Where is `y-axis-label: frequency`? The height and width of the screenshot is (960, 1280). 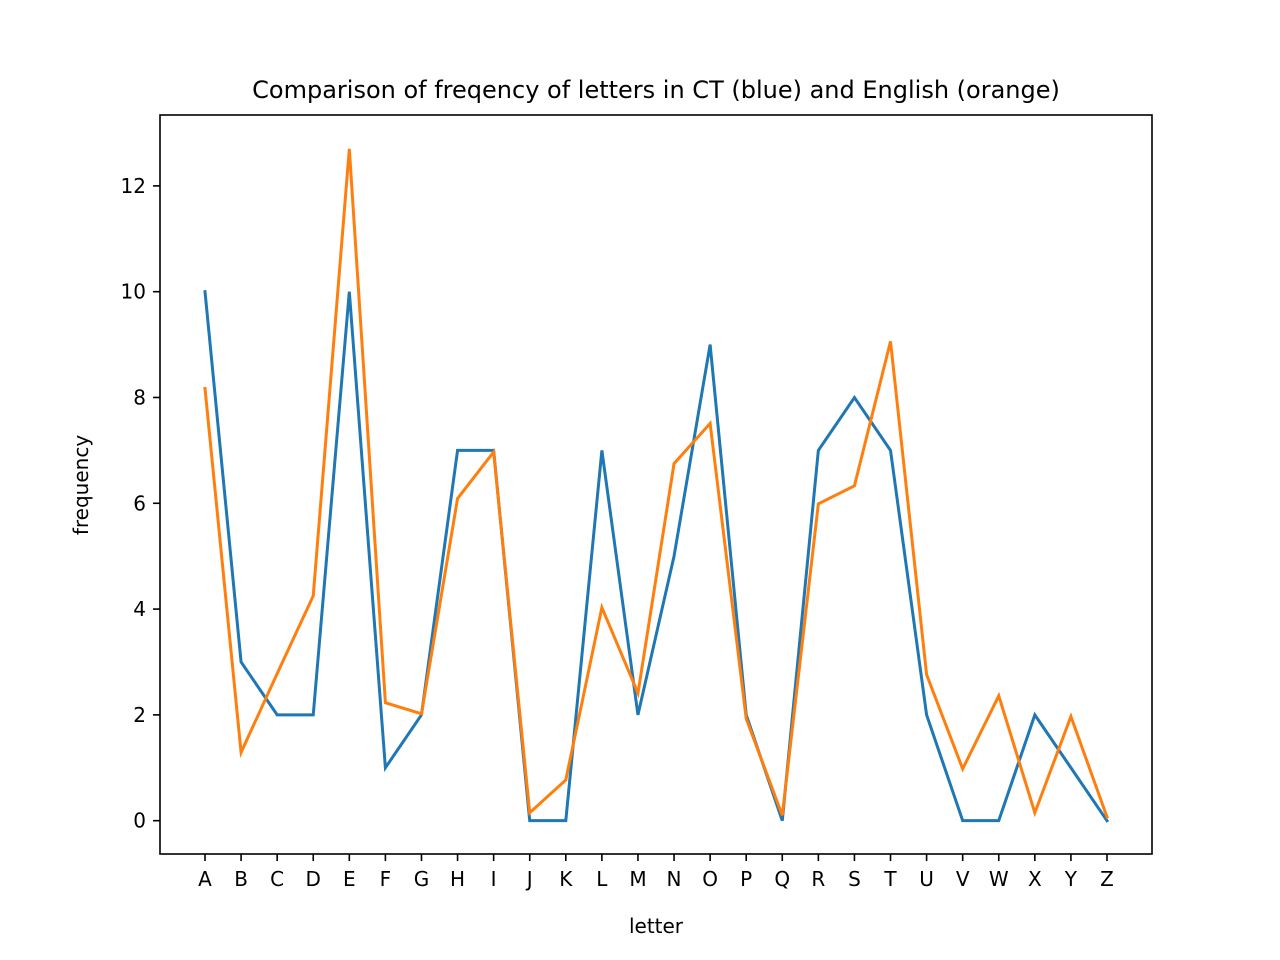 y-axis-label: frequency is located at coordinates (81, 485).